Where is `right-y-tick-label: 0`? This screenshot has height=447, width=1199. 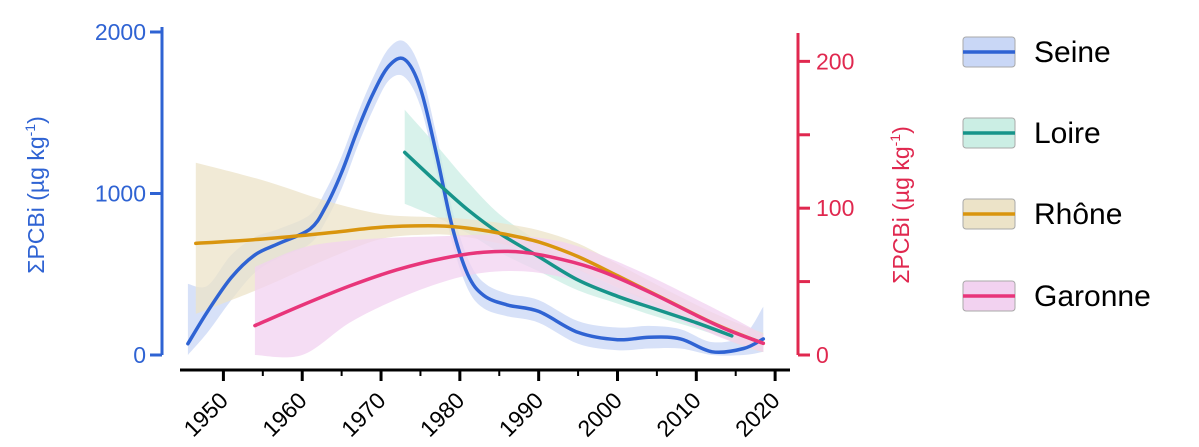 right-y-tick-label: 0 is located at coordinates (822, 355).